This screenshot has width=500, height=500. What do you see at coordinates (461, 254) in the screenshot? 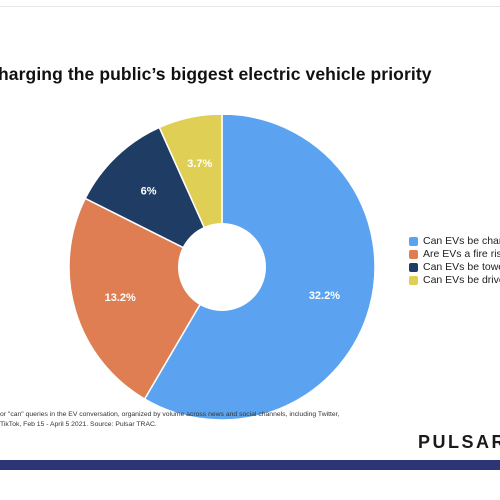
I see `legend-label-1: Are EVs a fire ris` at bounding box center [461, 254].